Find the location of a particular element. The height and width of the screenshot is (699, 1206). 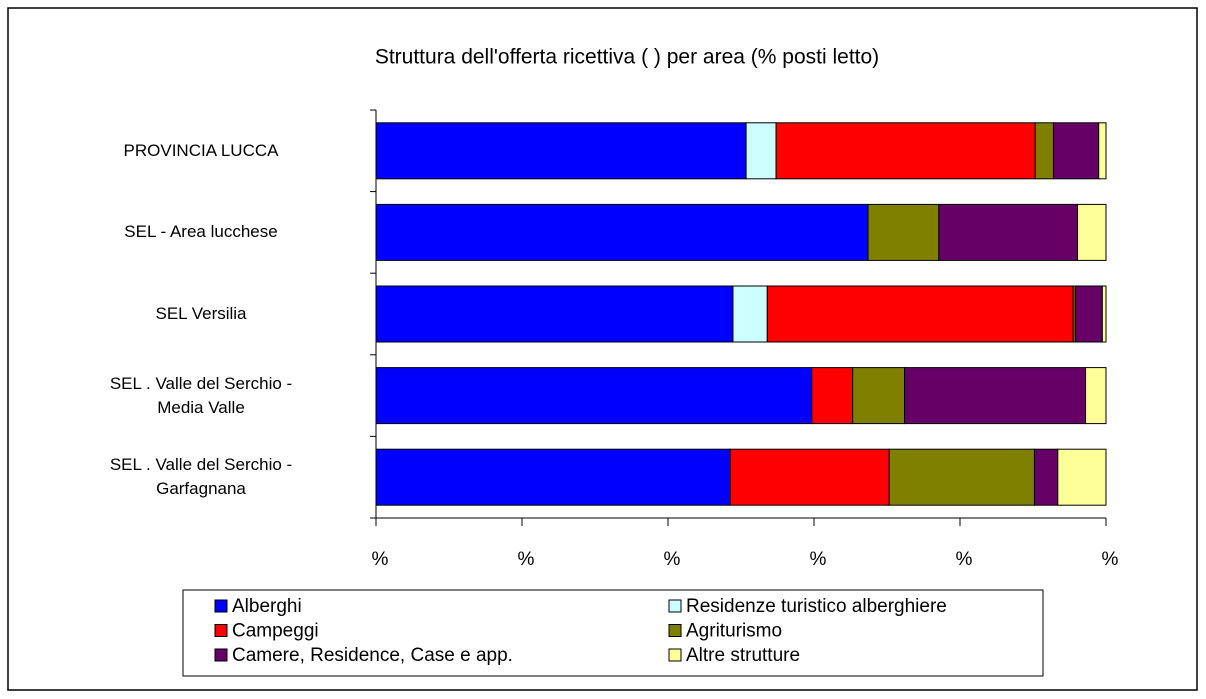

y-tick-label: SEL - Area lucchese is located at coordinates (201, 232).